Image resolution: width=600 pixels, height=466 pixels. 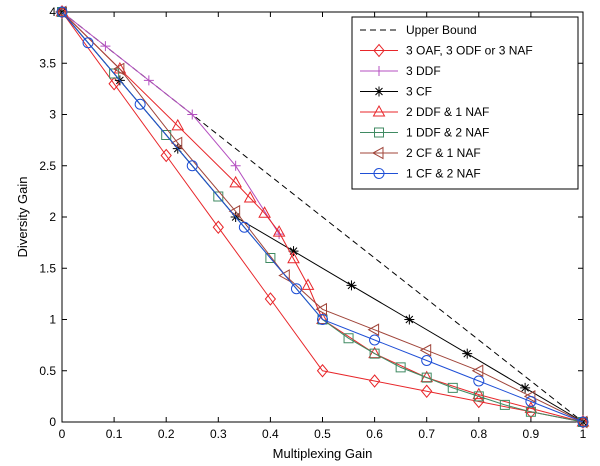 I want to click on y-tick-label: 2, so click(x=52, y=217).